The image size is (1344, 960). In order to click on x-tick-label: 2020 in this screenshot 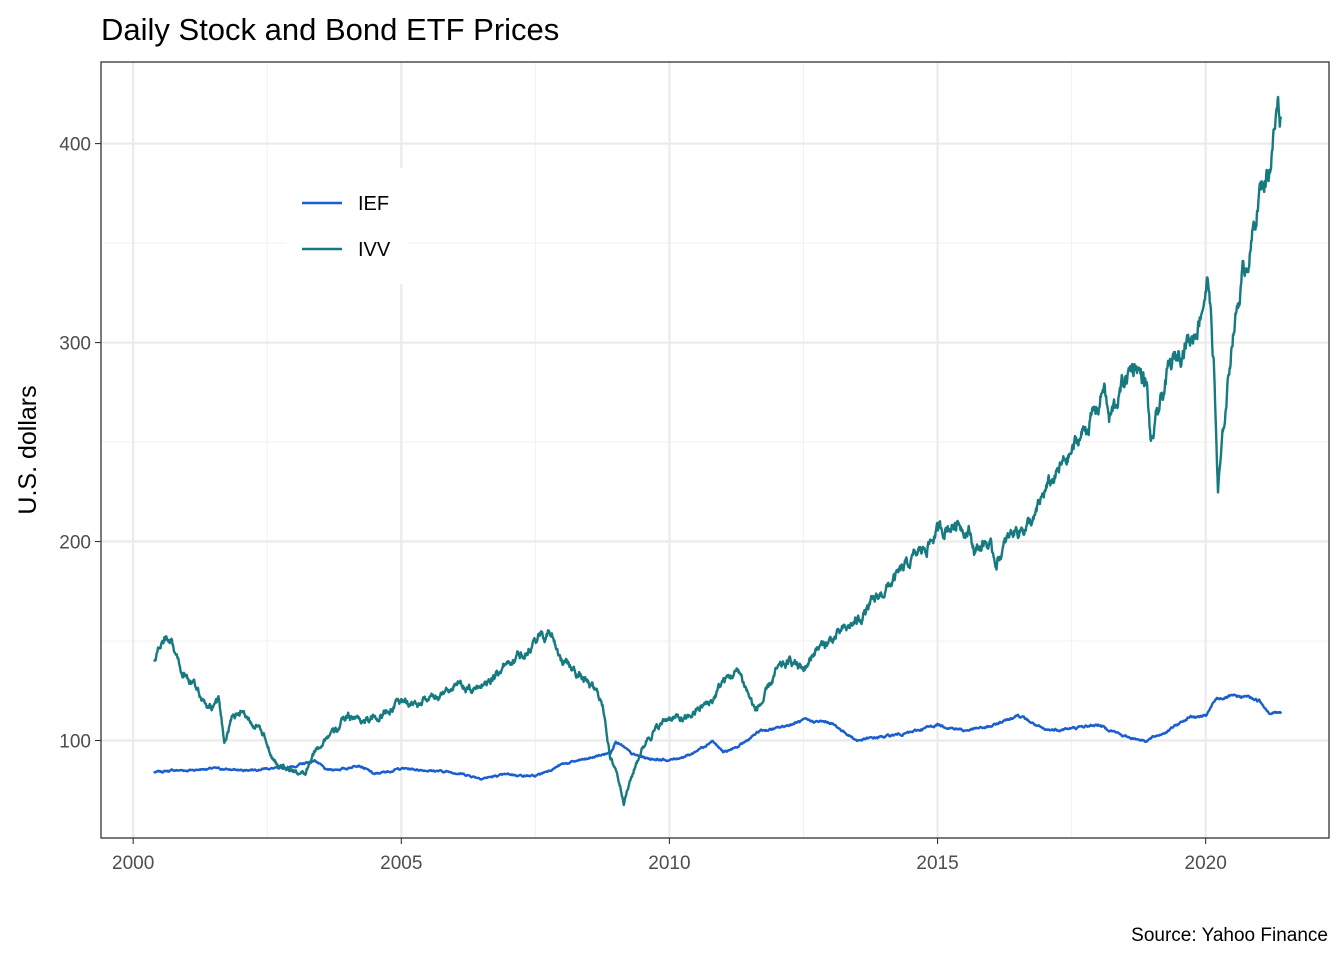, I will do `click(1206, 863)`.